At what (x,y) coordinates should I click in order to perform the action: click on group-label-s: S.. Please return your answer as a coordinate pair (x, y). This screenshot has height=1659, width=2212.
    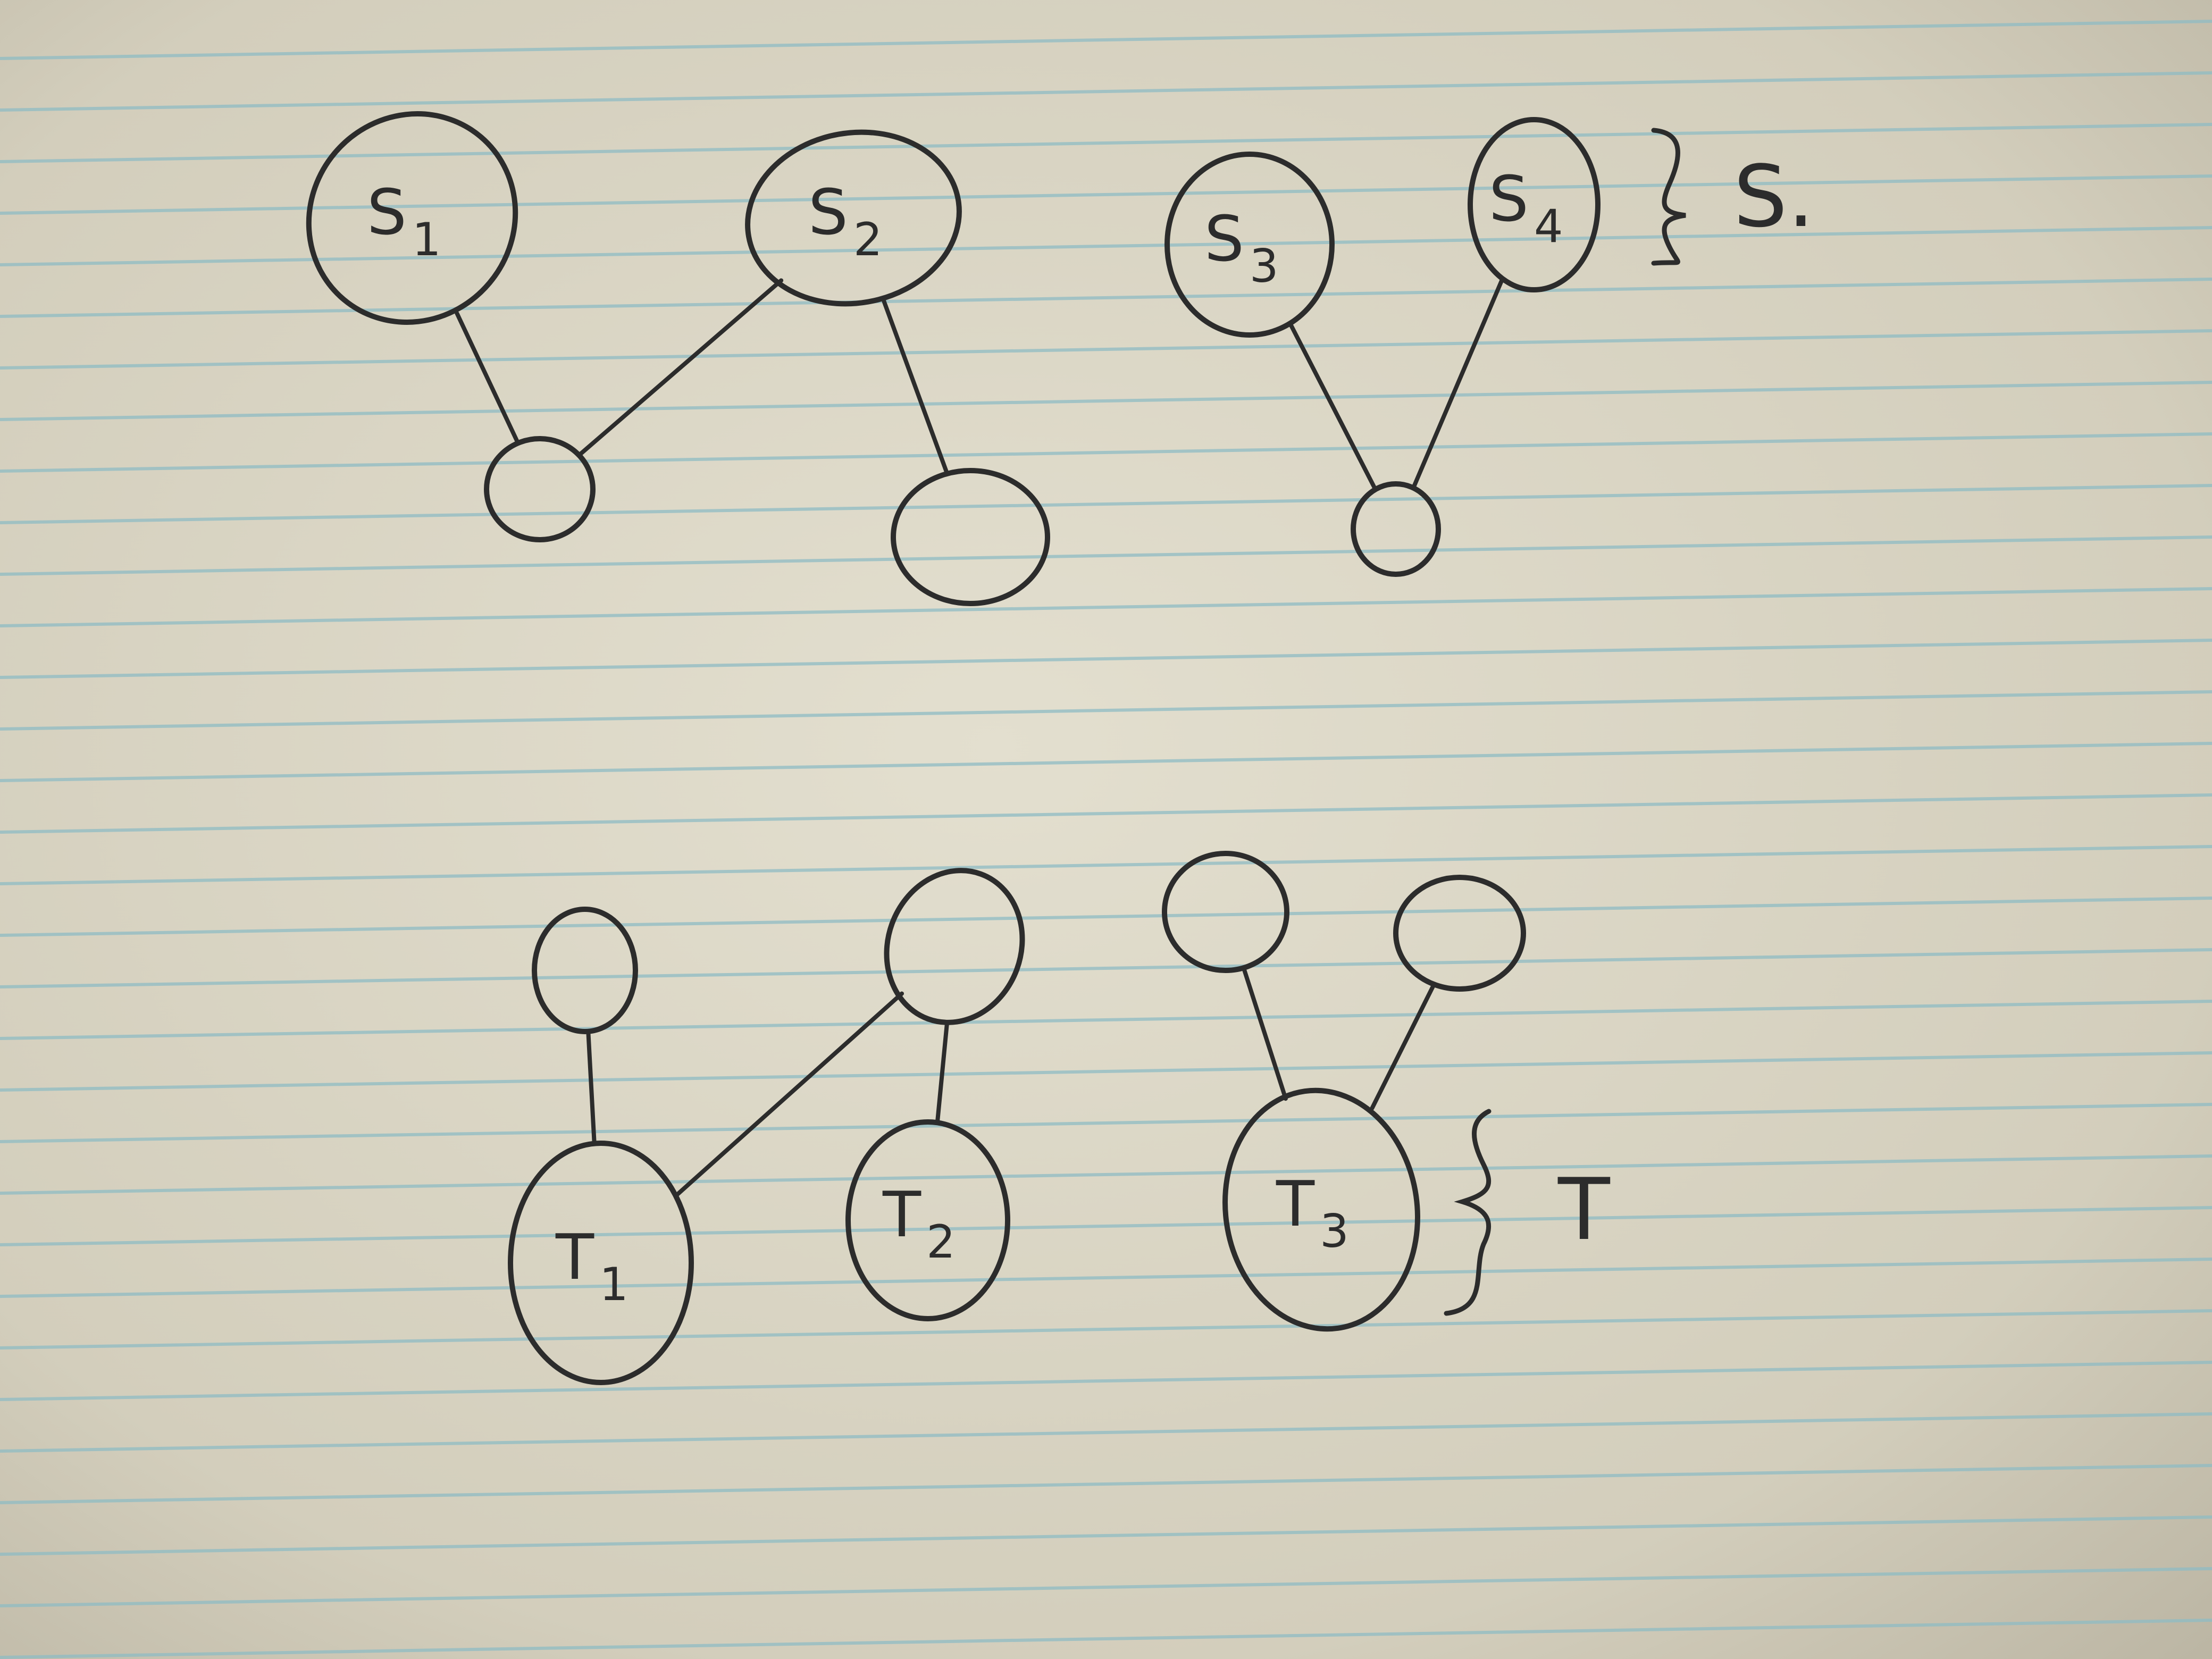
    Looking at the image, I should click on (1773, 196).